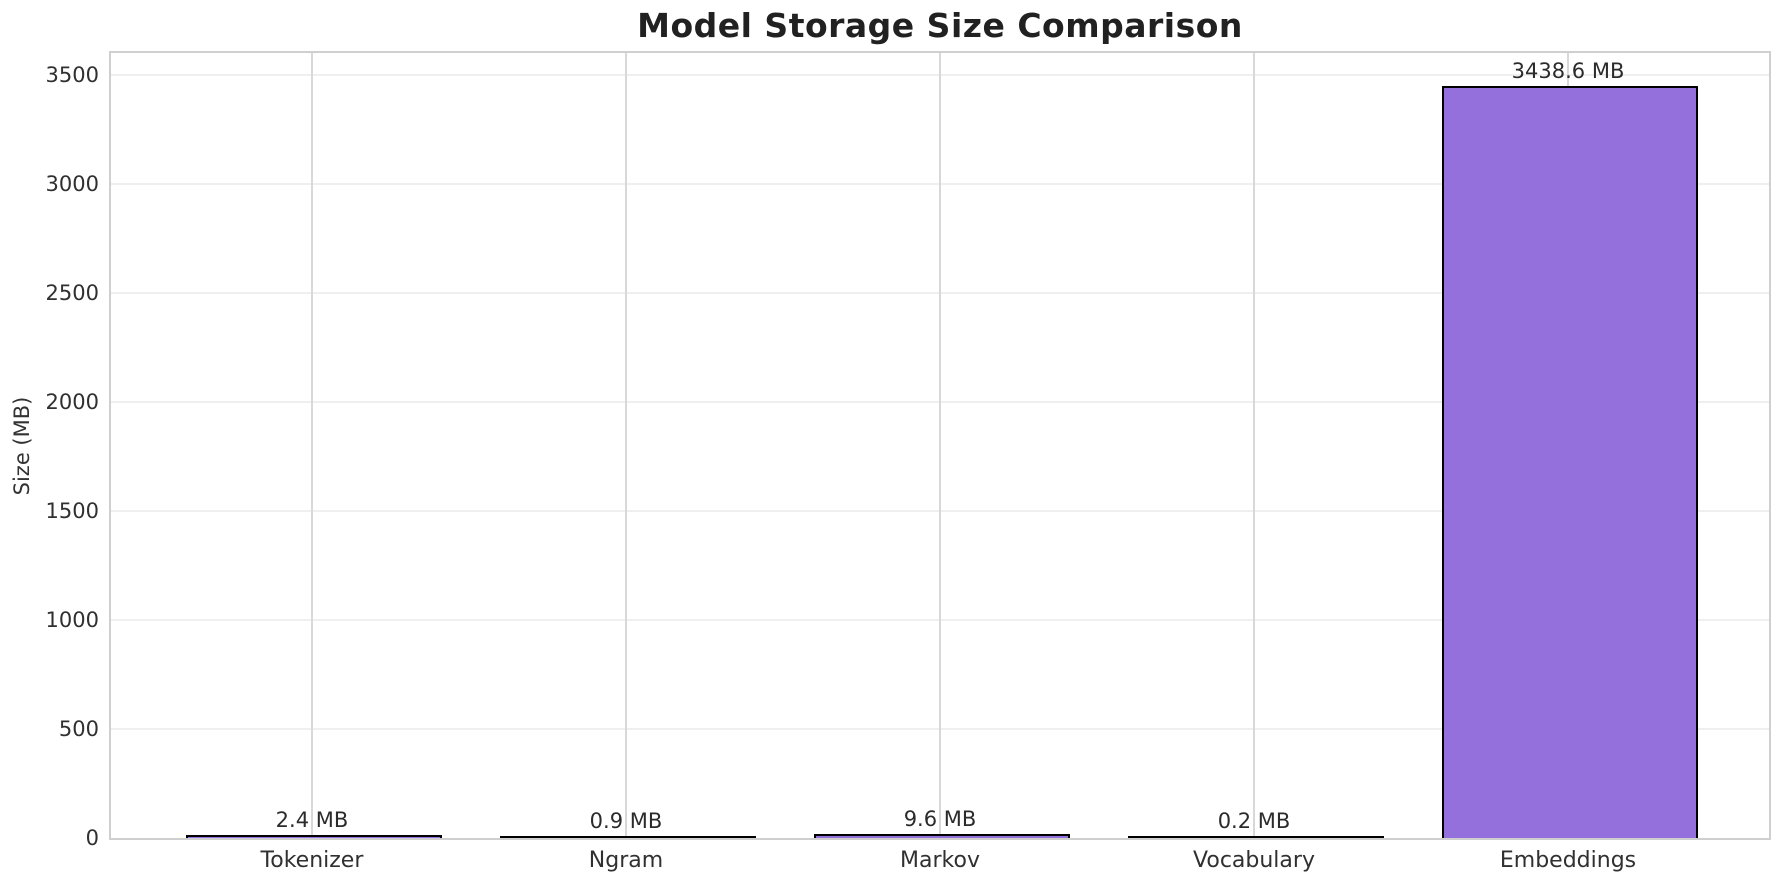  Describe the element at coordinates (1254, 860) in the screenshot. I see `x-tick-label: Vocabulary` at that location.